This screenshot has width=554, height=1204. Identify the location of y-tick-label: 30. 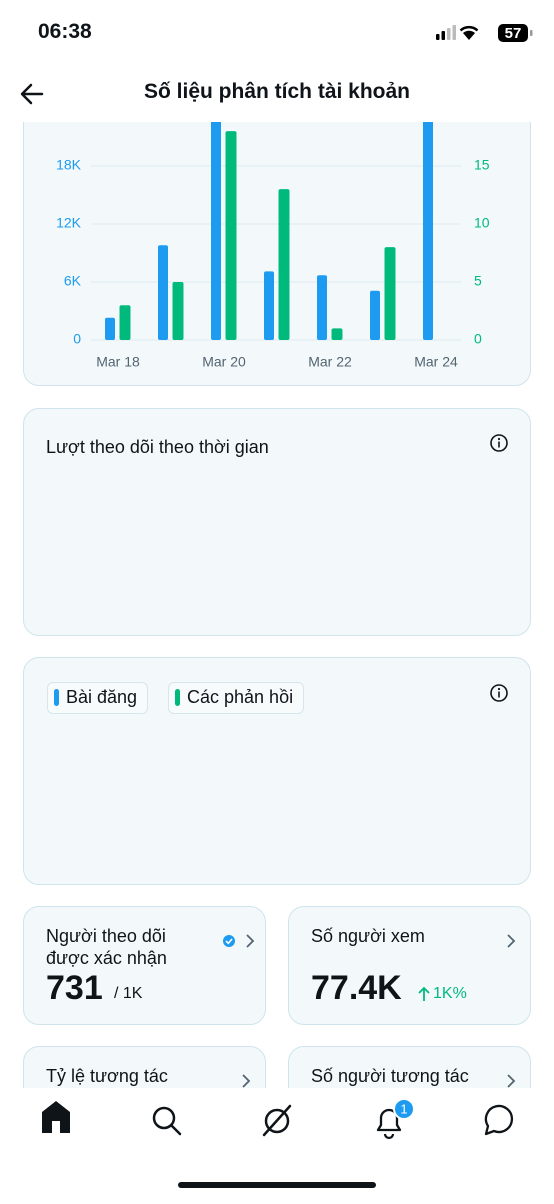
(530, 831).